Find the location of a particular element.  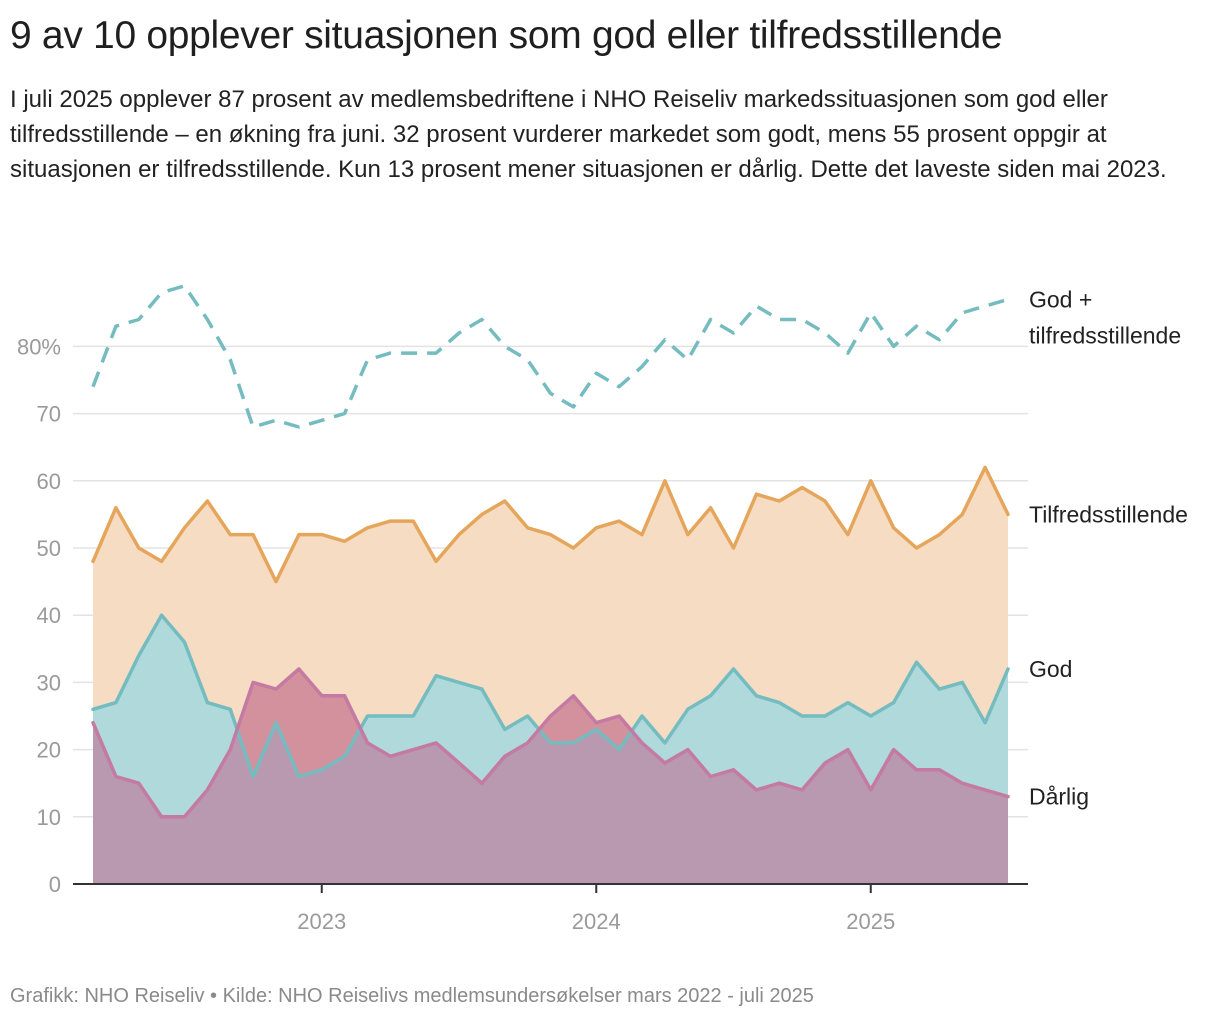

y-tick-label-30: 30 is located at coordinates (49, 682).